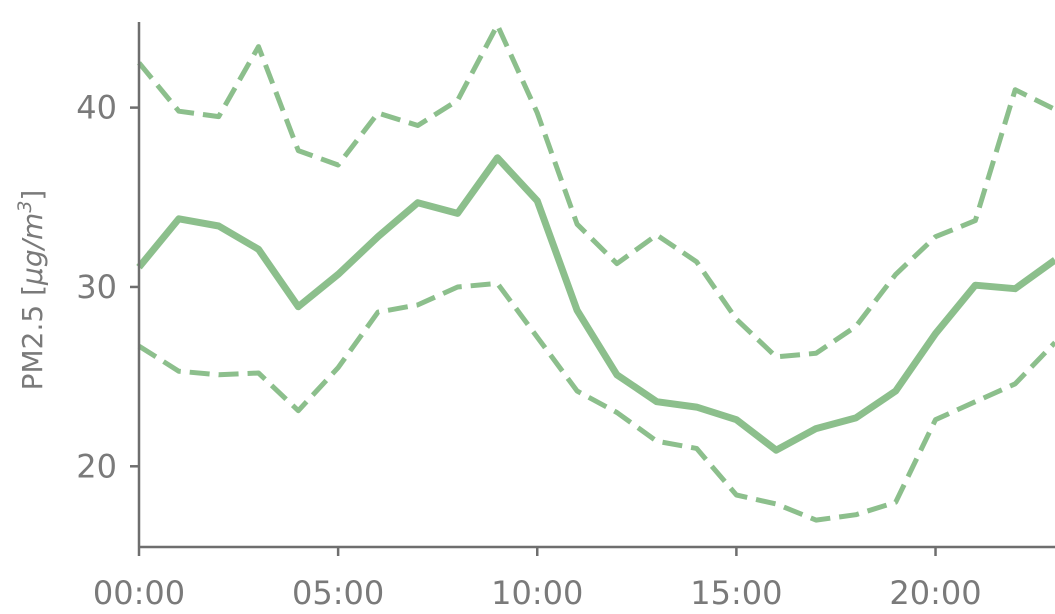 This screenshot has width=1055, height=614. Describe the element at coordinates (139, 593) in the screenshot. I see `x-tick-label: 00:00` at that location.